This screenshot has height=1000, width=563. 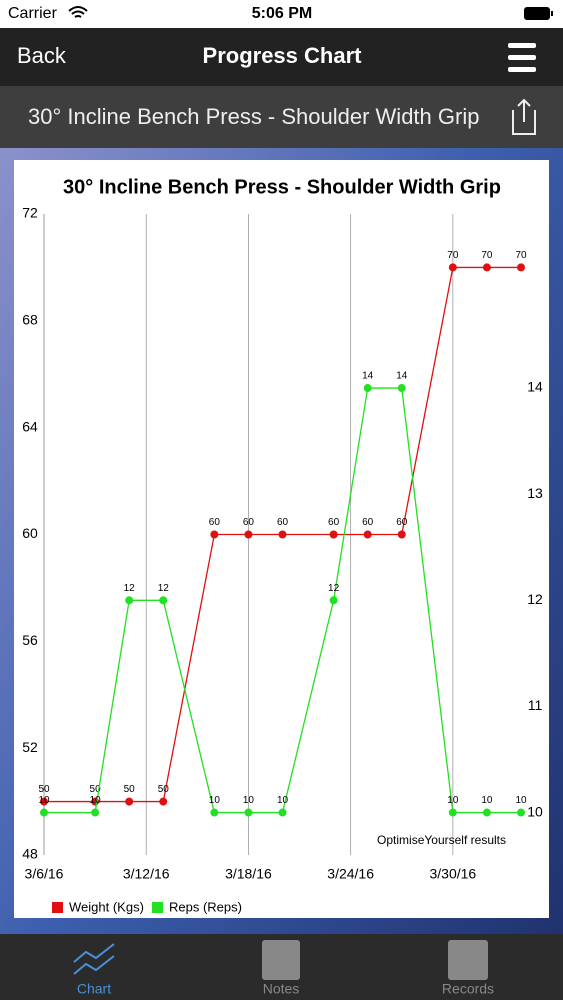 I want to click on status-bar, so click(x=281, y=14).